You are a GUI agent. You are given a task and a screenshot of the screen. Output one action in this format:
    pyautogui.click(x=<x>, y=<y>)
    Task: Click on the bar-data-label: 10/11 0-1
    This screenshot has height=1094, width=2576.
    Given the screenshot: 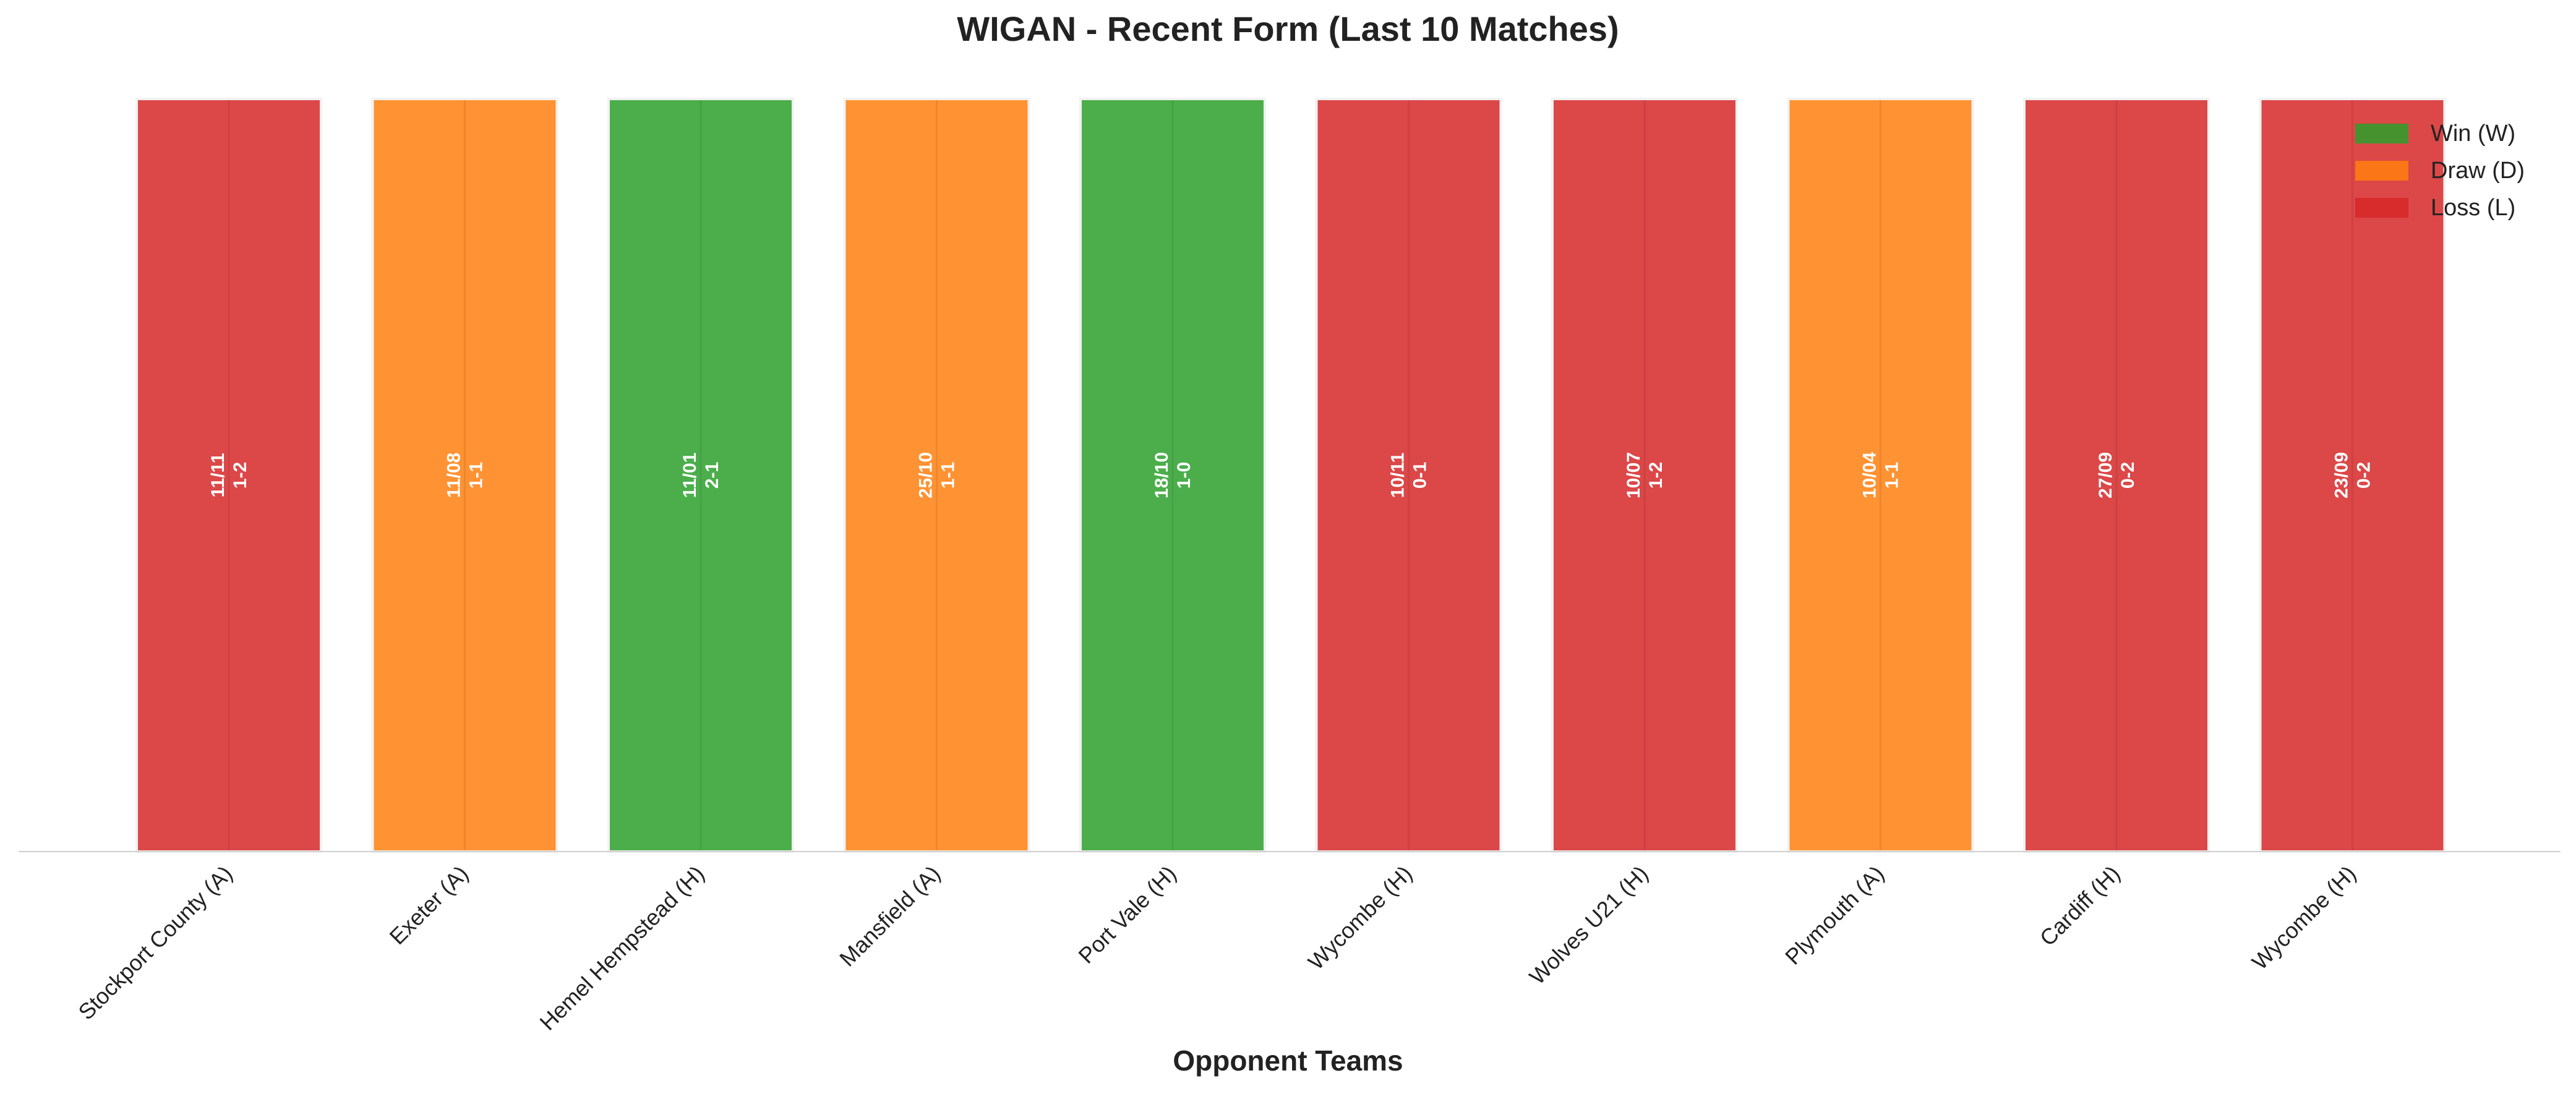 What is the action you would take?
    pyautogui.click(x=1409, y=476)
    